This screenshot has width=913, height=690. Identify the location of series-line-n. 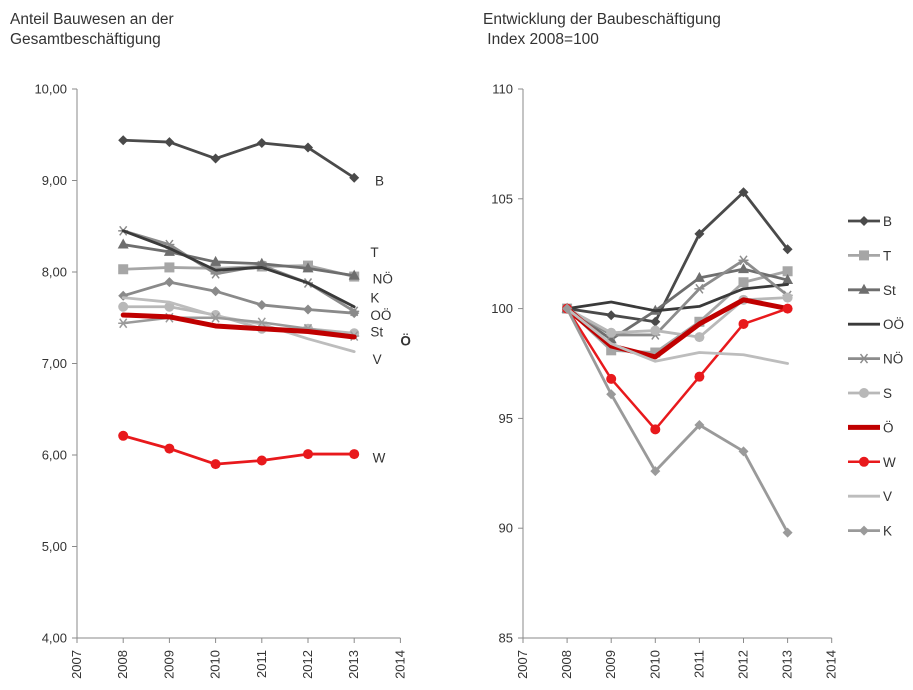
(677, 297).